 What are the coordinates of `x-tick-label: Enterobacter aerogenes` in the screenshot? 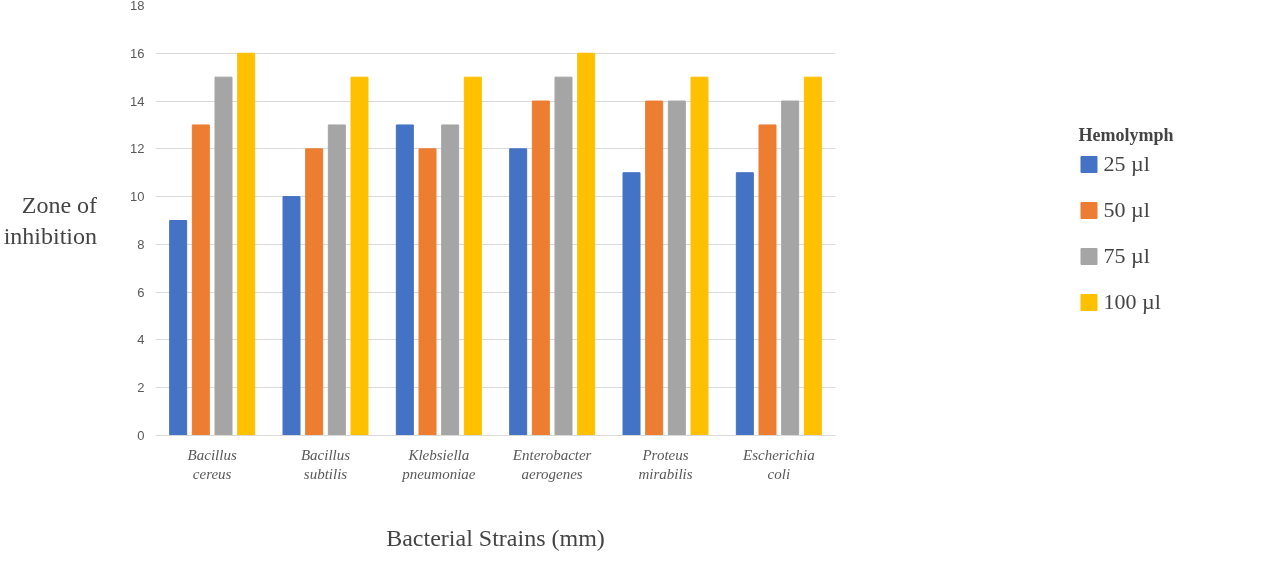 It's located at (551, 464).